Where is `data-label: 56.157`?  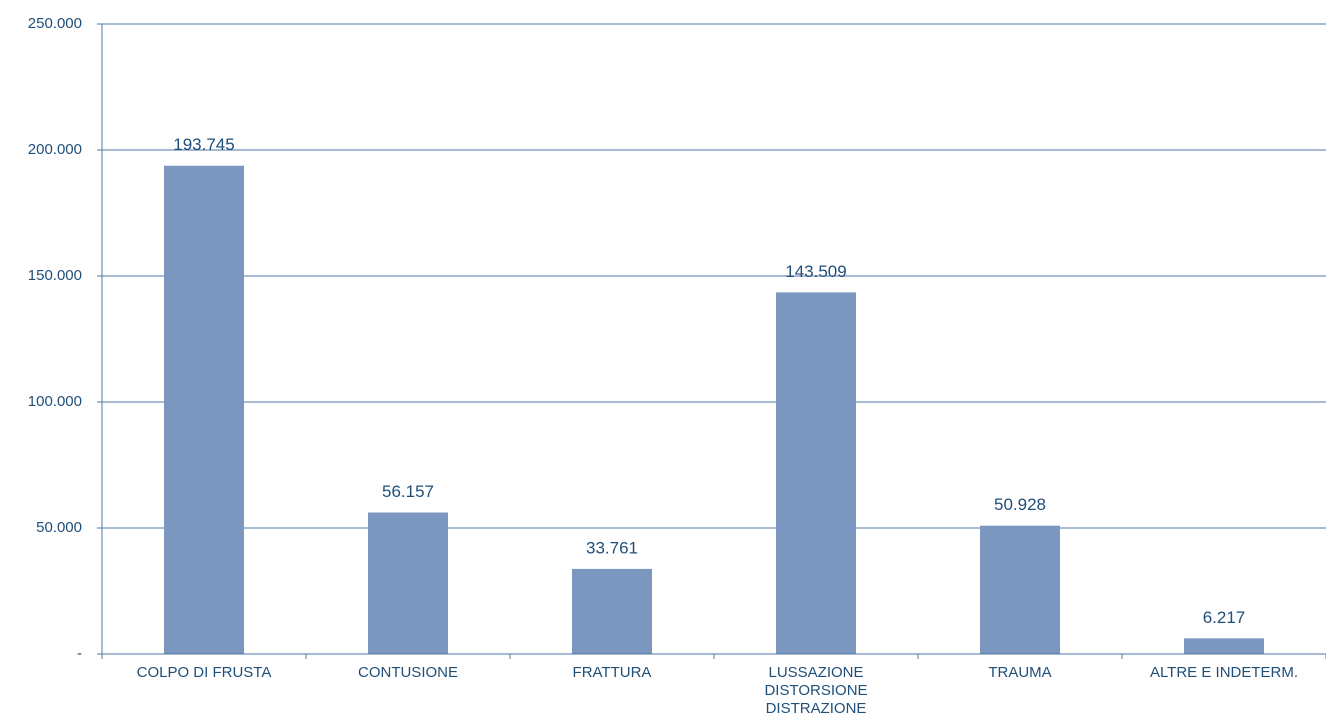 data-label: 56.157 is located at coordinates (408, 491).